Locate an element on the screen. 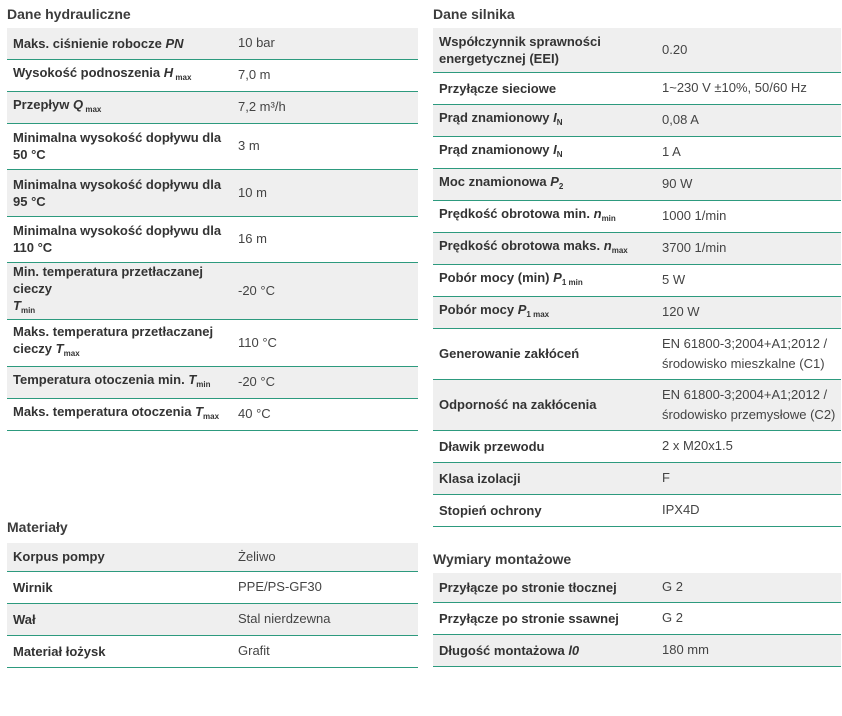  table-row: Stopień ochrony IPX4D is located at coordinates (637, 510).